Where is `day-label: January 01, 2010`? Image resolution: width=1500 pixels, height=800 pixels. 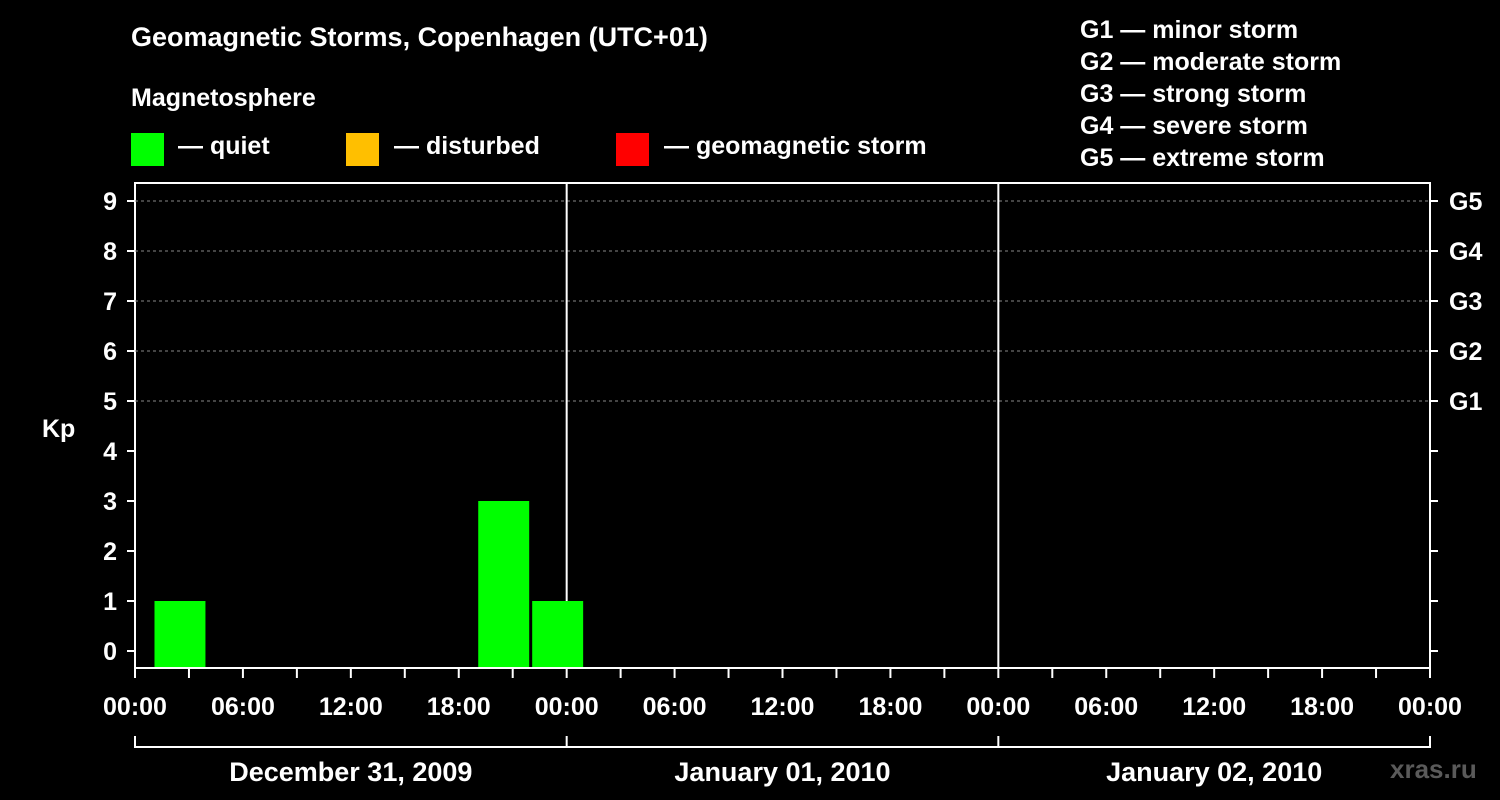
day-label: January 01, 2010 is located at coordinates (782, 772).